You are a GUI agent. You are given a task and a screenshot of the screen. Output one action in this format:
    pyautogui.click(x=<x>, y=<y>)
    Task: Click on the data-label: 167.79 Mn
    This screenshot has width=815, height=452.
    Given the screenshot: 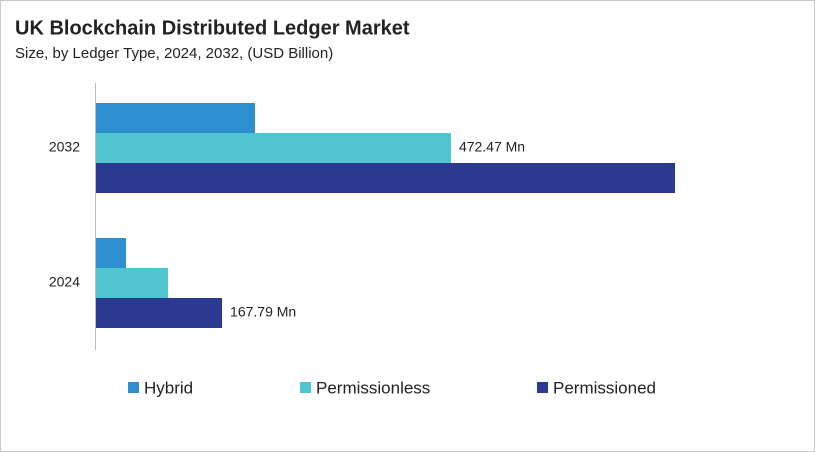 What is the action you would take?
    pyautogui.click(x=263, y=312)
    